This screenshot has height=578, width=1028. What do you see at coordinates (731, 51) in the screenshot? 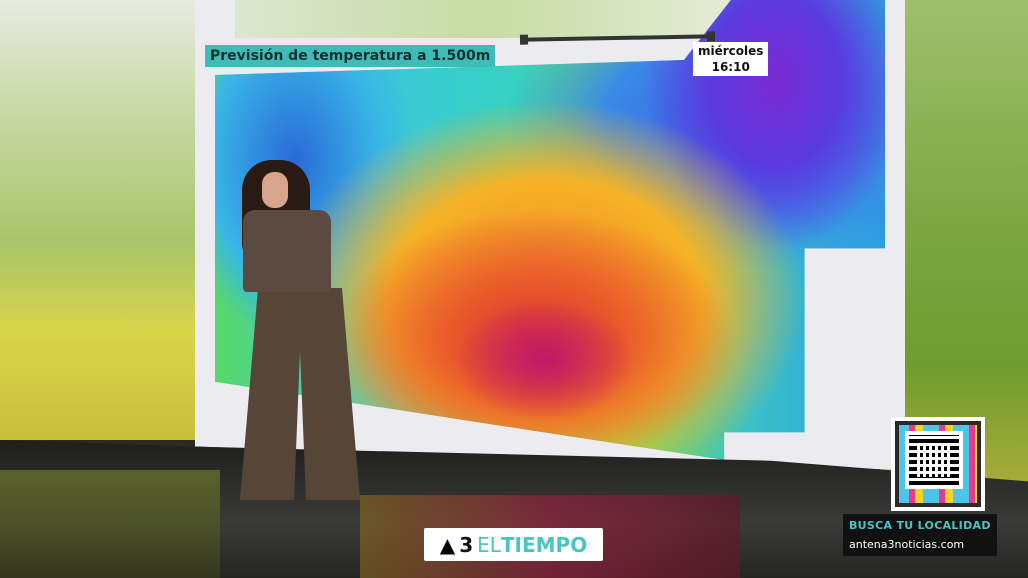
I see `forecast-day: miércoles` at bounding box center [731, 51].